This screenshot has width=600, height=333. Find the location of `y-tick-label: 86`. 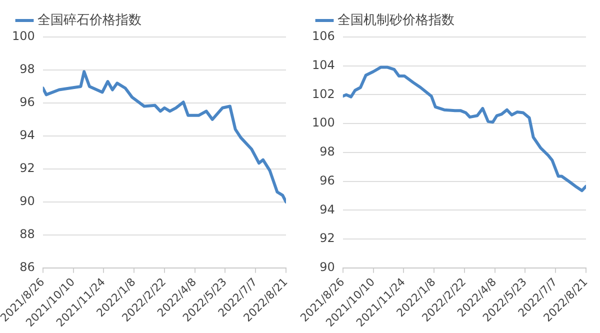

y-tick-label: 86 is located at coordinates (27, 267).